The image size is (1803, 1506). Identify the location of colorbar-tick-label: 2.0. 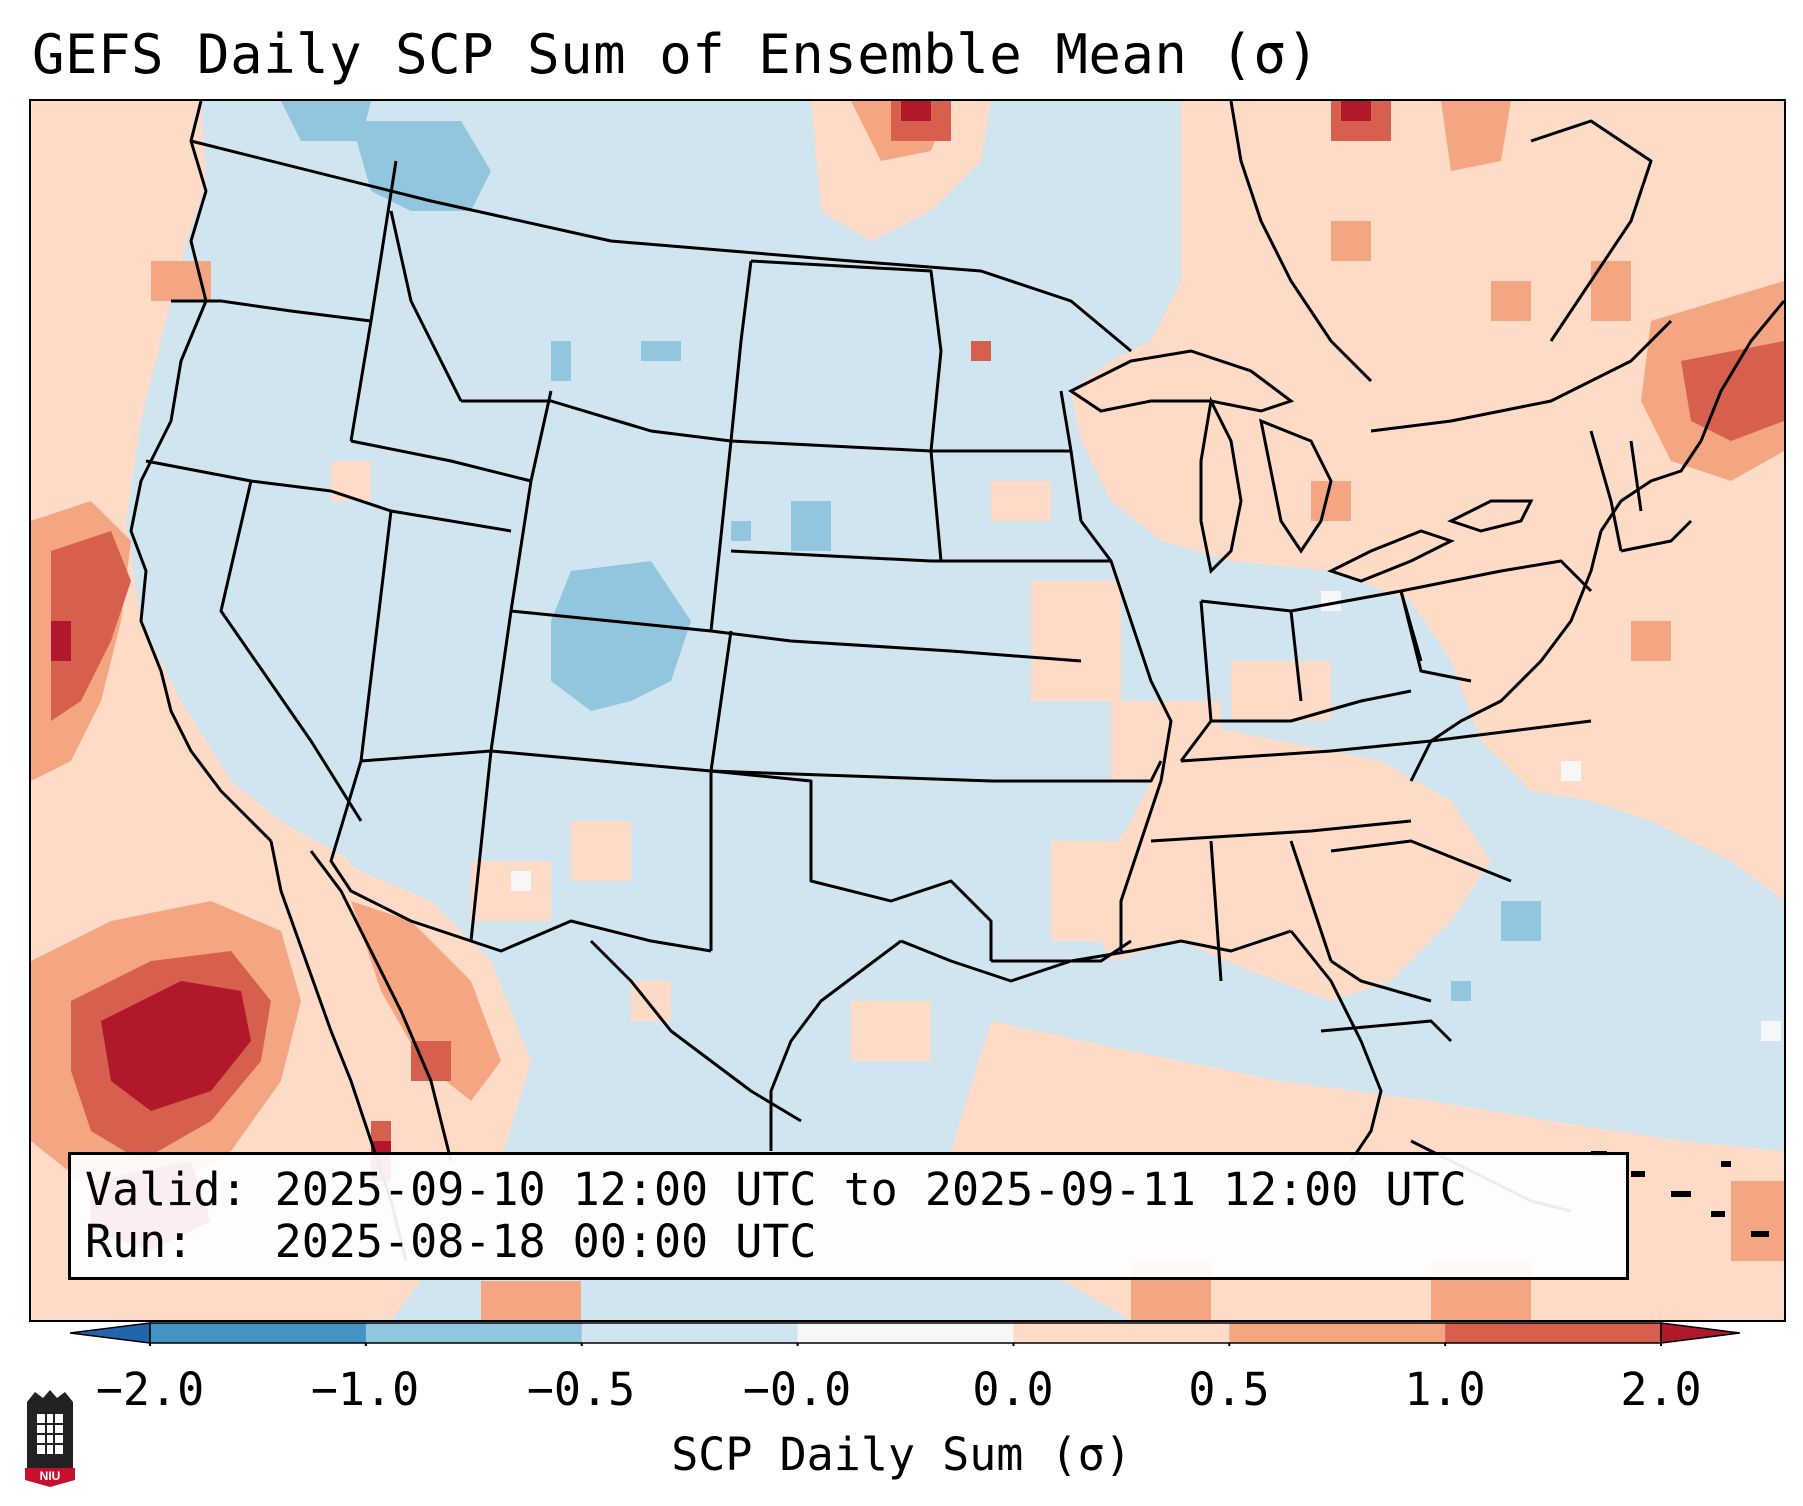
(1661, 1389).